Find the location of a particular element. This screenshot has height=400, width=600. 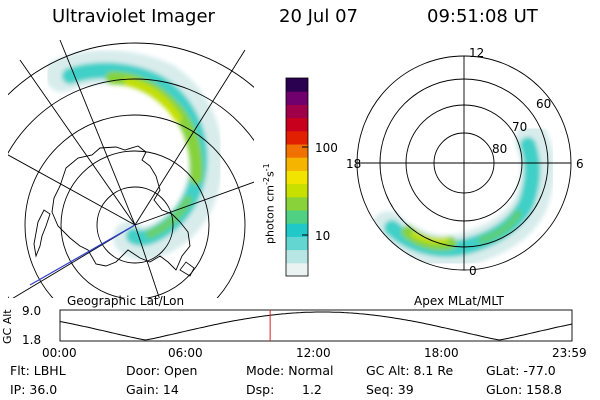

glat-status: GLat: -77.0 is located at coordinates (521, 370).